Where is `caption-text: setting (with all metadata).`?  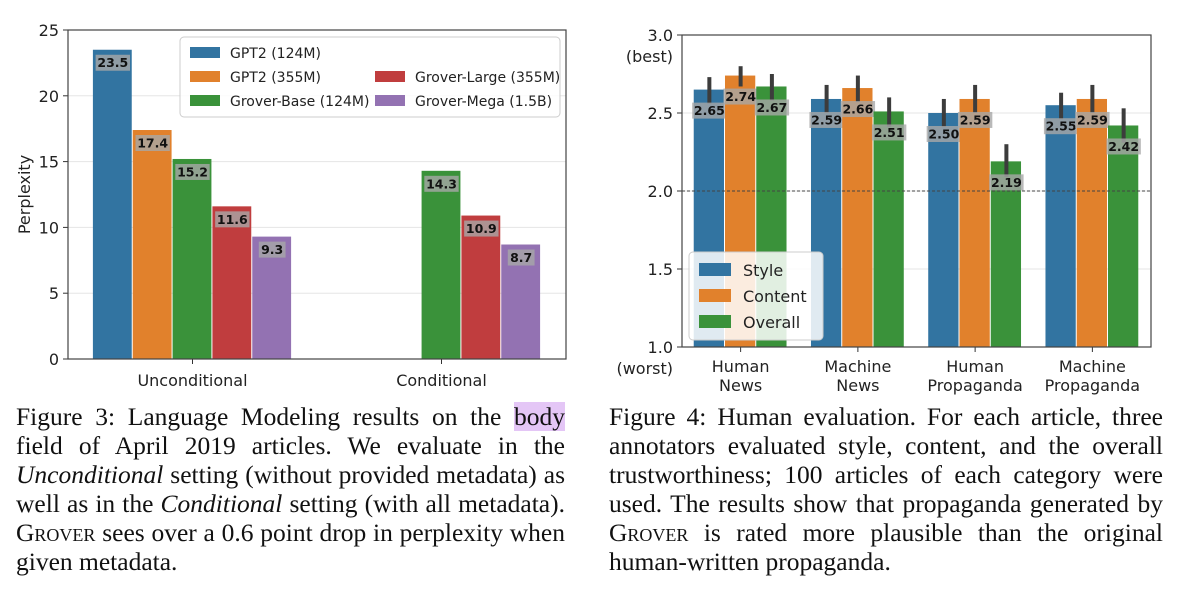
caption-text: setting (with all metadata). is located at coordinates (423, 503).